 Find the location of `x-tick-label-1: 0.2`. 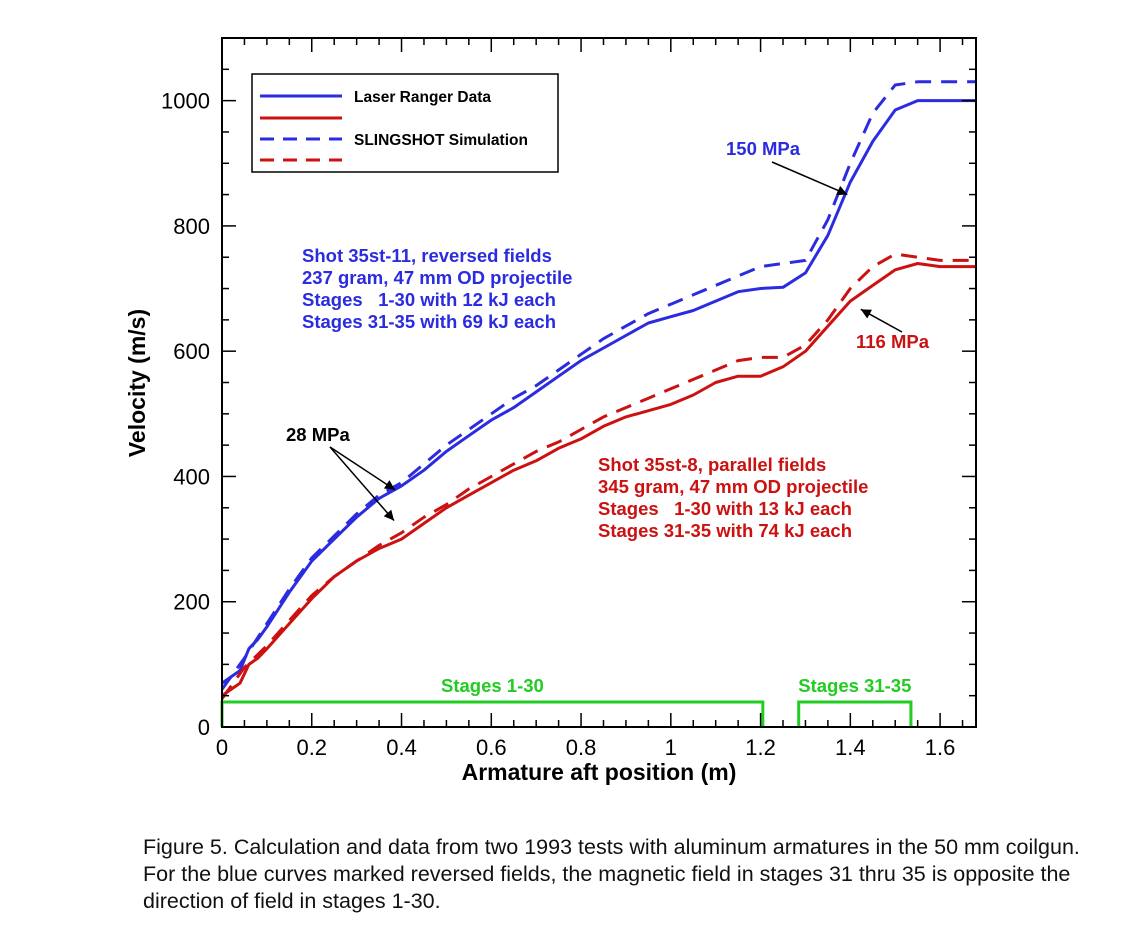

x-tick-label-1: 0.2 is located at coordinates (311, 747).